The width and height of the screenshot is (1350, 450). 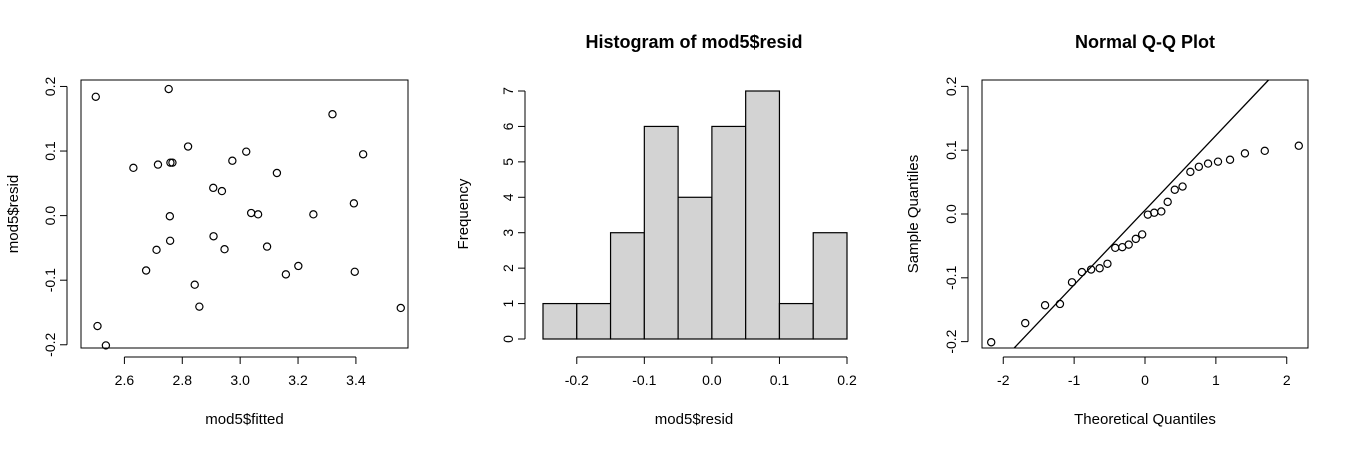 What do you see at coordinates (240, 380) in the screenshot?
I see `x-tick-label: 3.0` at bounding box center [240, 380].